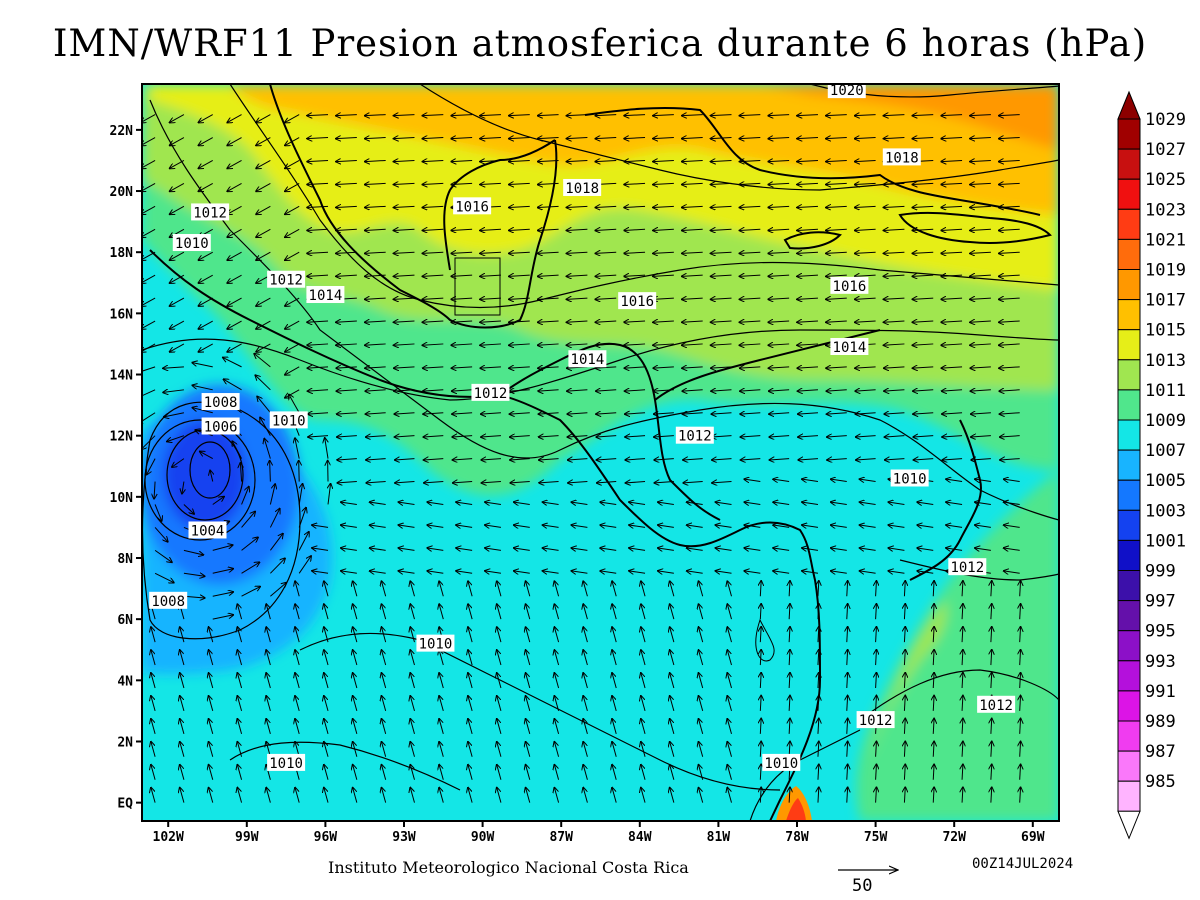  Describe the element at coordinates (122, 314) in the screenshot. I see `lat-tick-label: 16N` at that location.